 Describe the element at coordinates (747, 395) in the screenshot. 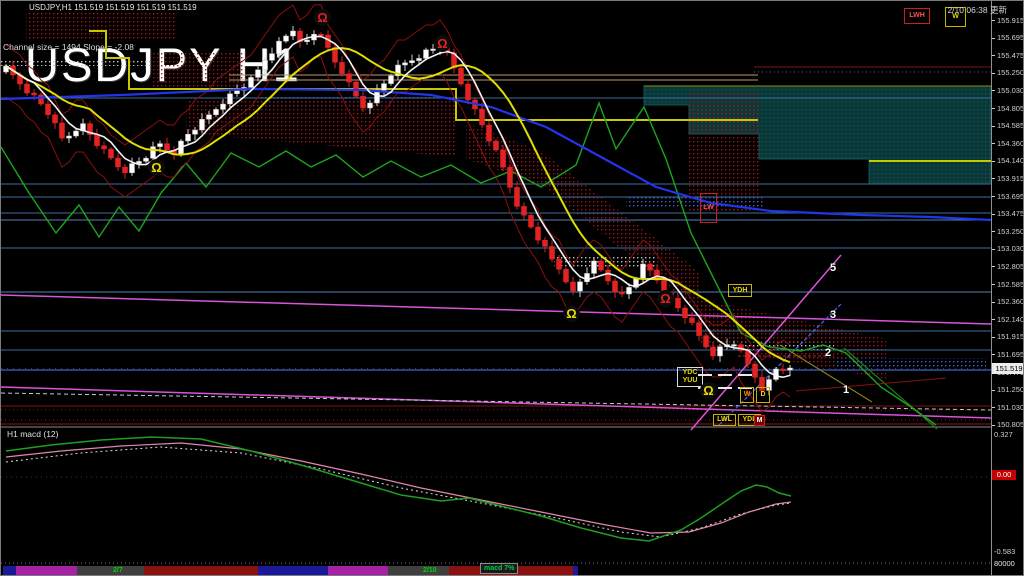

I see `marker-box-w: W` at that location.